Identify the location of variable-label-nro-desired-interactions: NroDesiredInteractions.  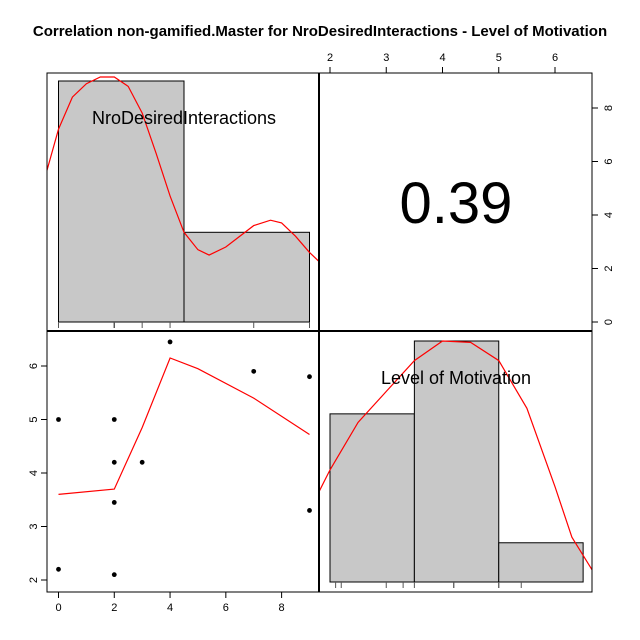
(184, 118).